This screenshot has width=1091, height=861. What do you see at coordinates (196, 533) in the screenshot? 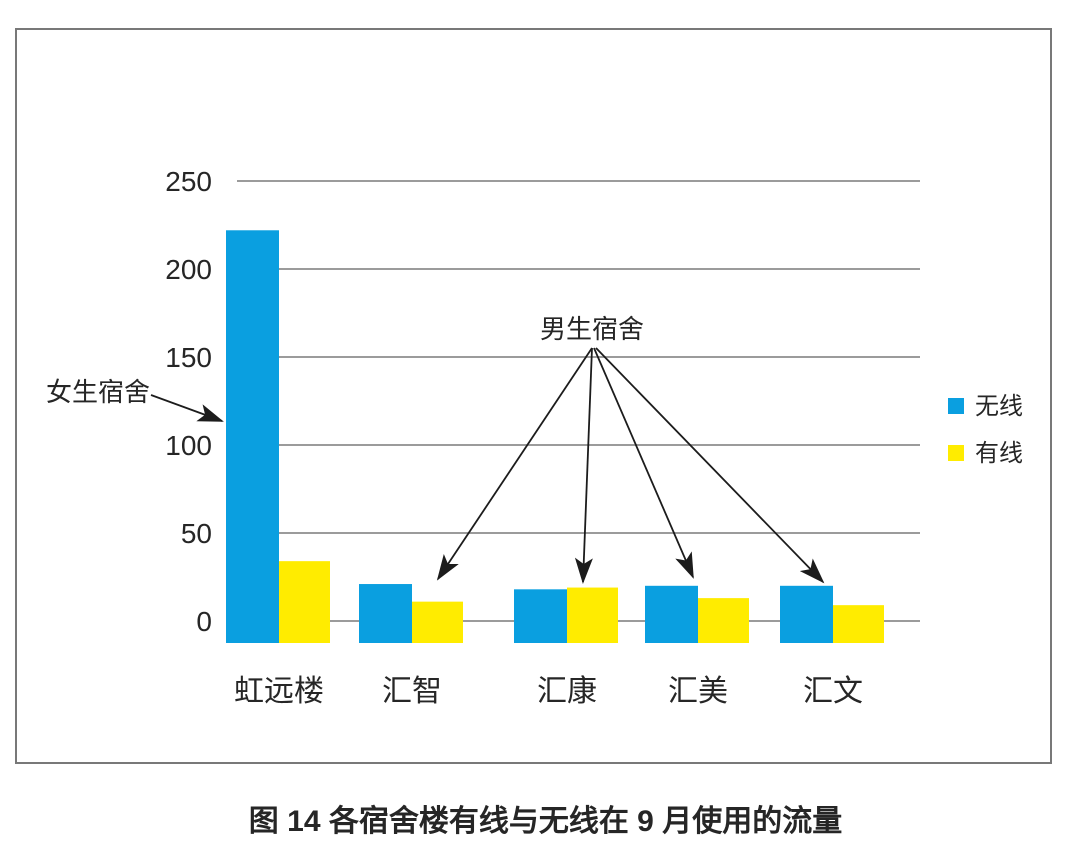
I see `y-axis-tick-label-50: 50` at bounding box center [196, 533].